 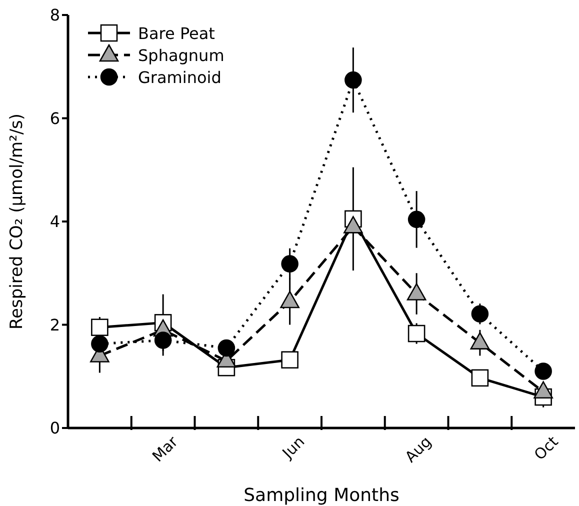 I want to click on legend-label: Sphagnum, so click(x=181, y=55).